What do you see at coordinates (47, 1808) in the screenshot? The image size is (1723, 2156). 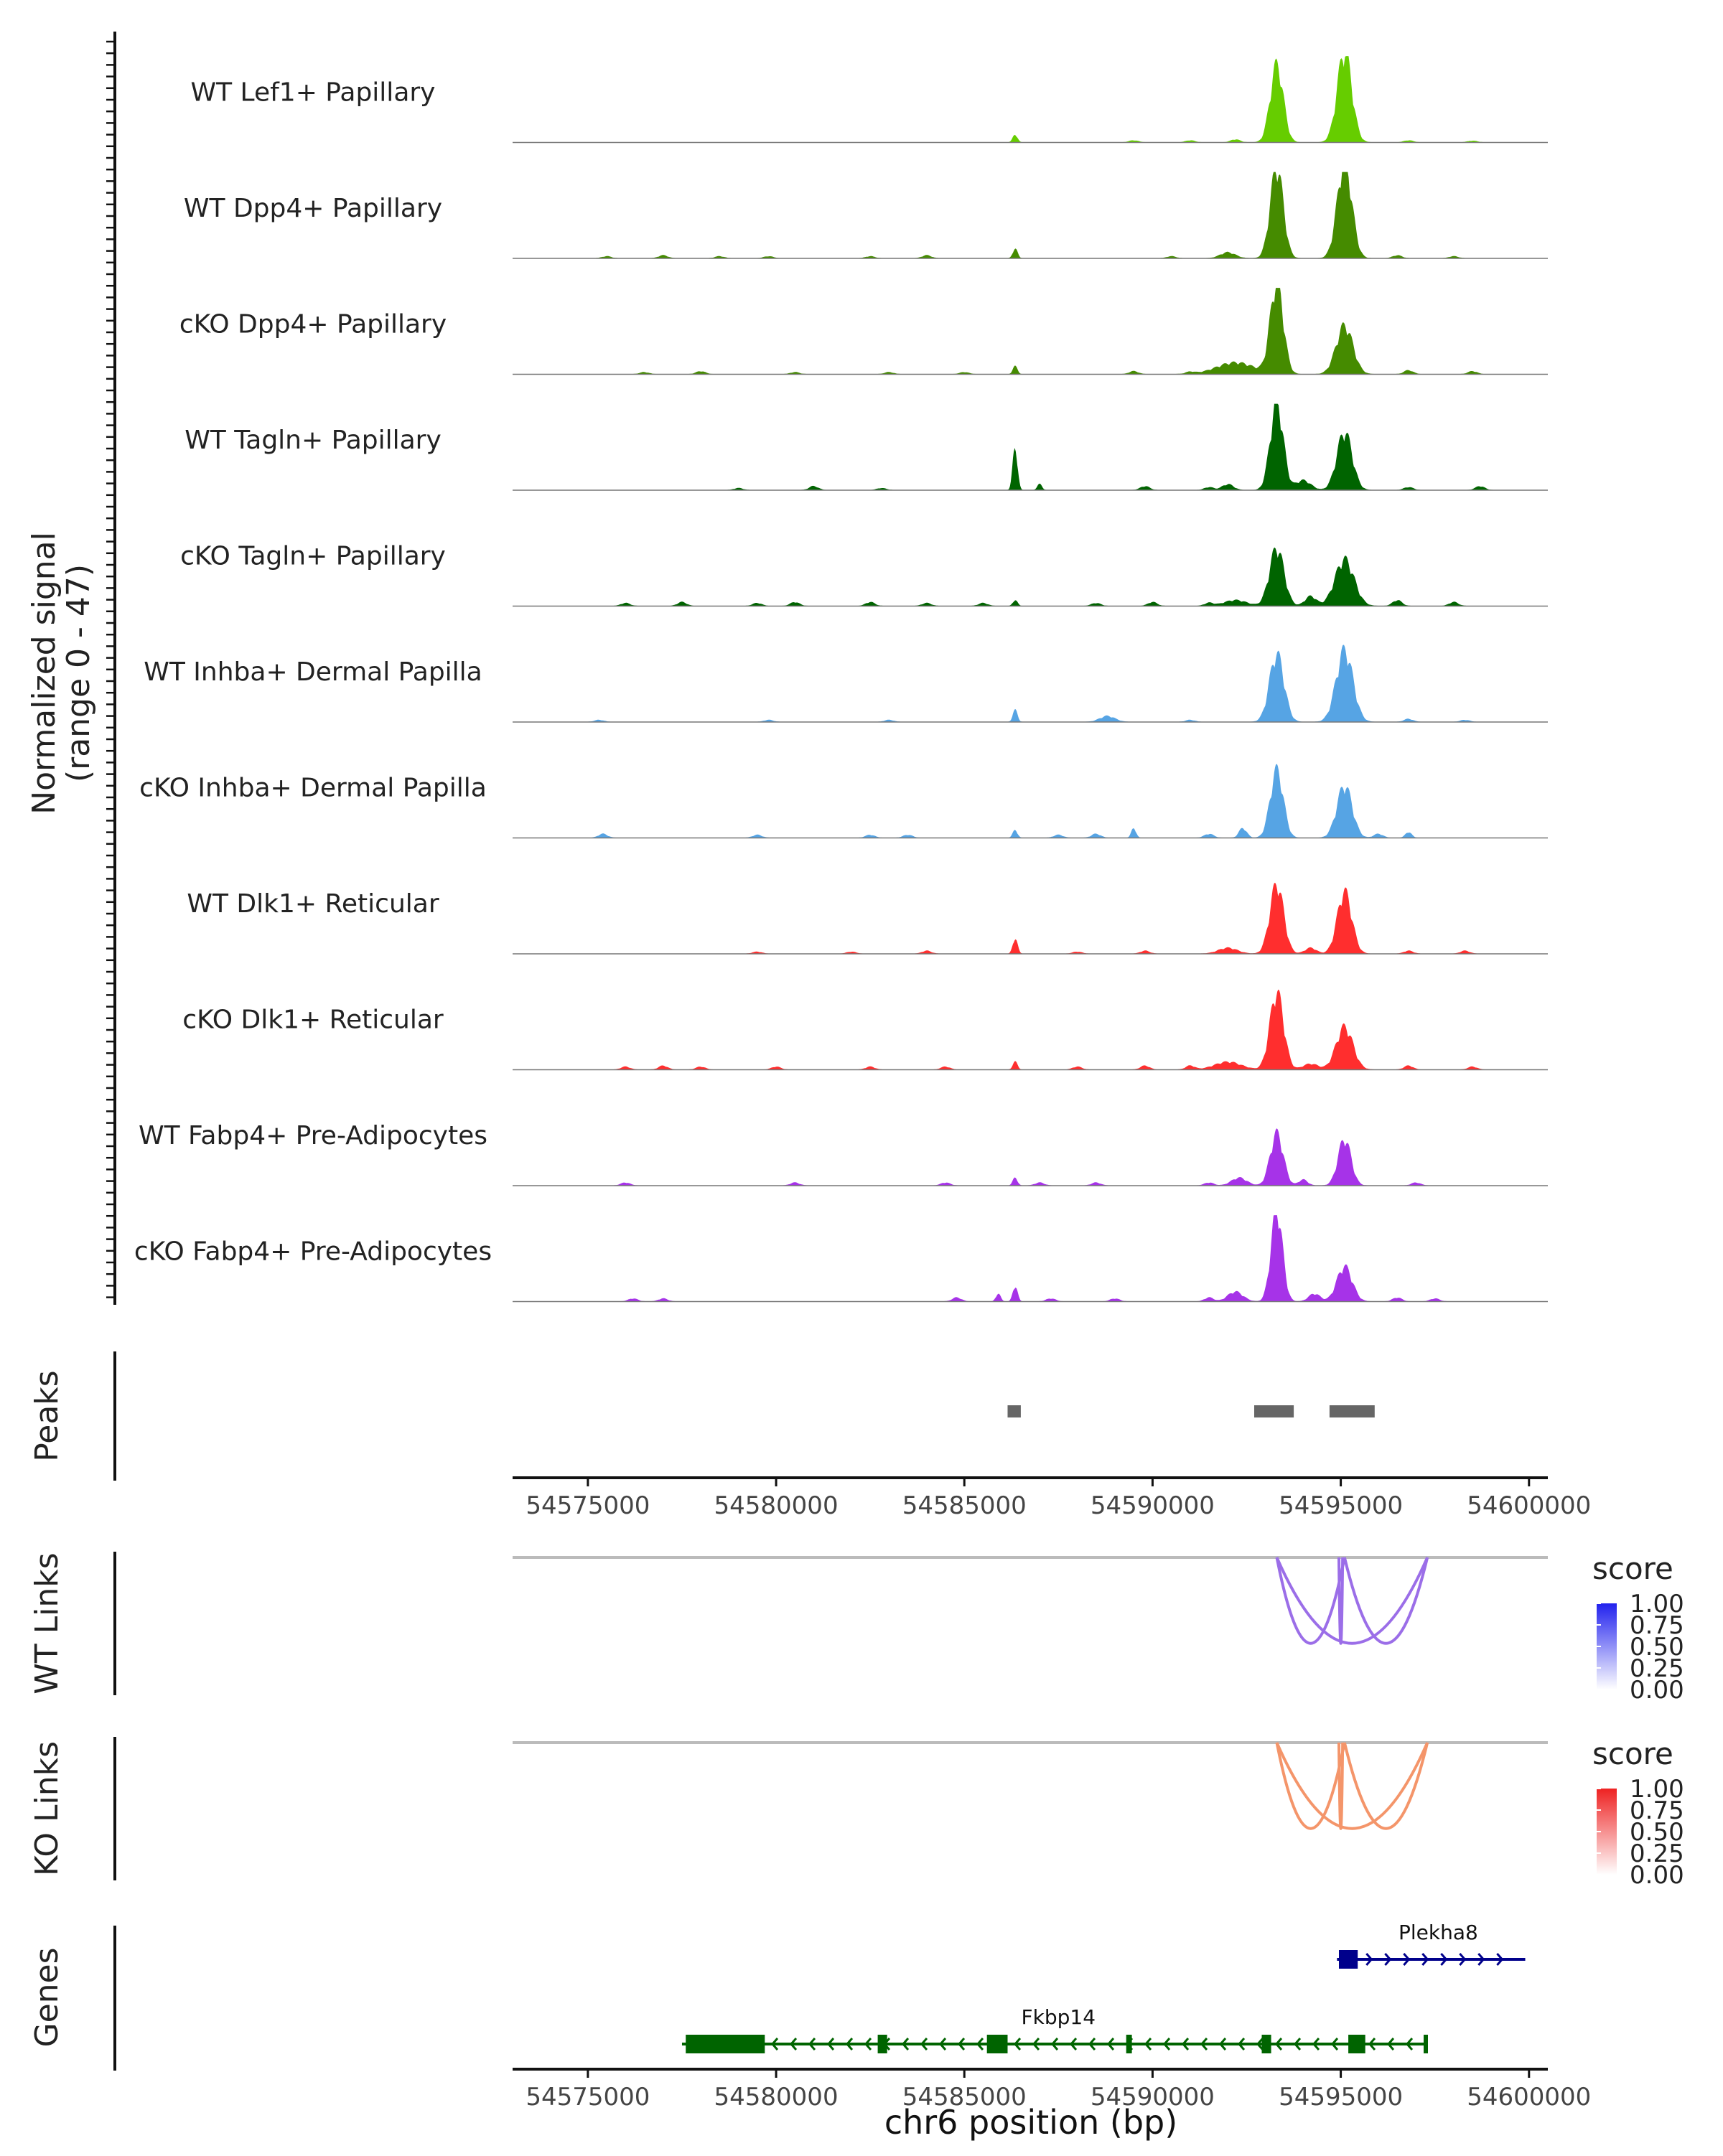 I see `links-label: KO Links` at bounding box center [47, 1808].